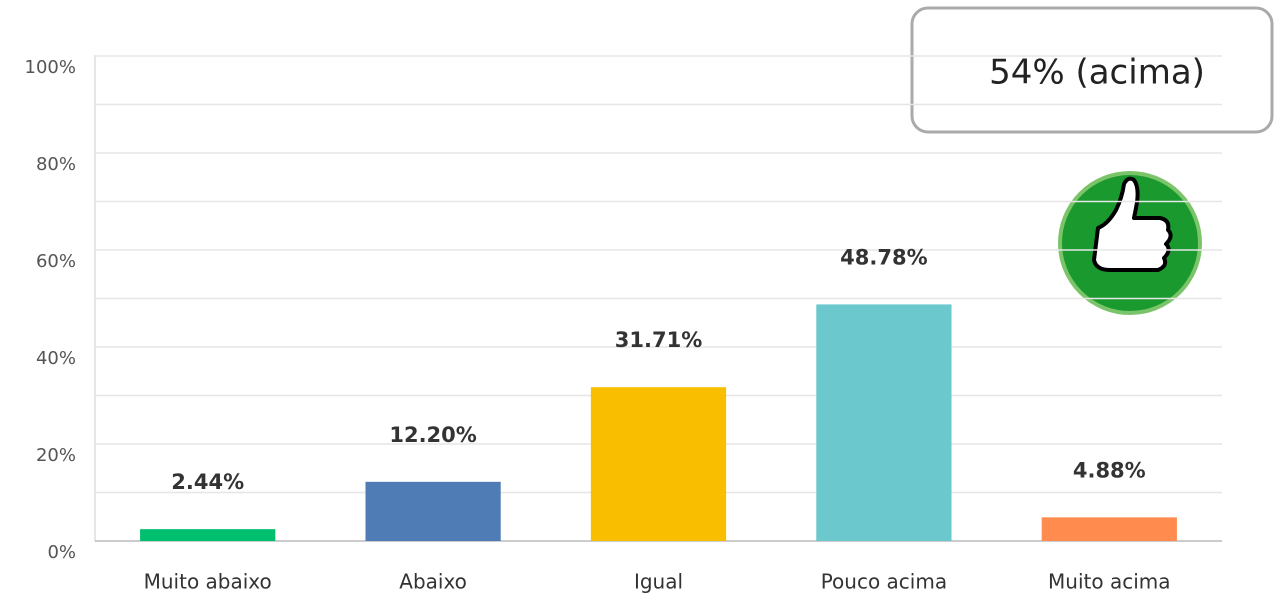 The height and width of the screenshot is (598, 1275). I want to click on annotation-box, so click(1092, 70).